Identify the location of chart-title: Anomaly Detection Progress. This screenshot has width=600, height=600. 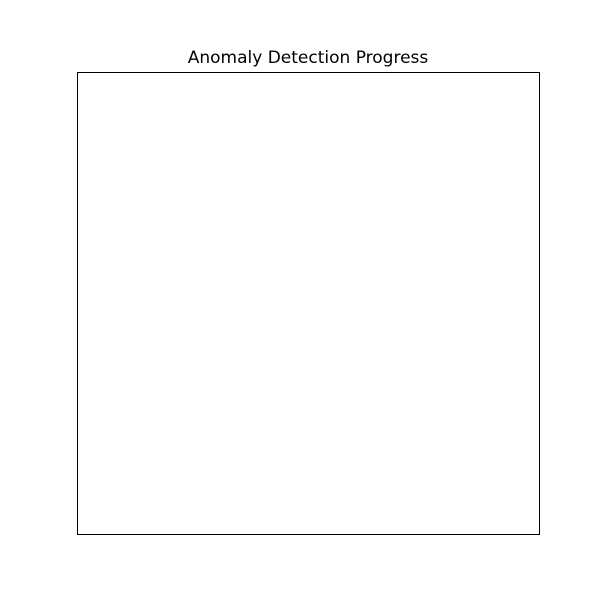
(308, 58).